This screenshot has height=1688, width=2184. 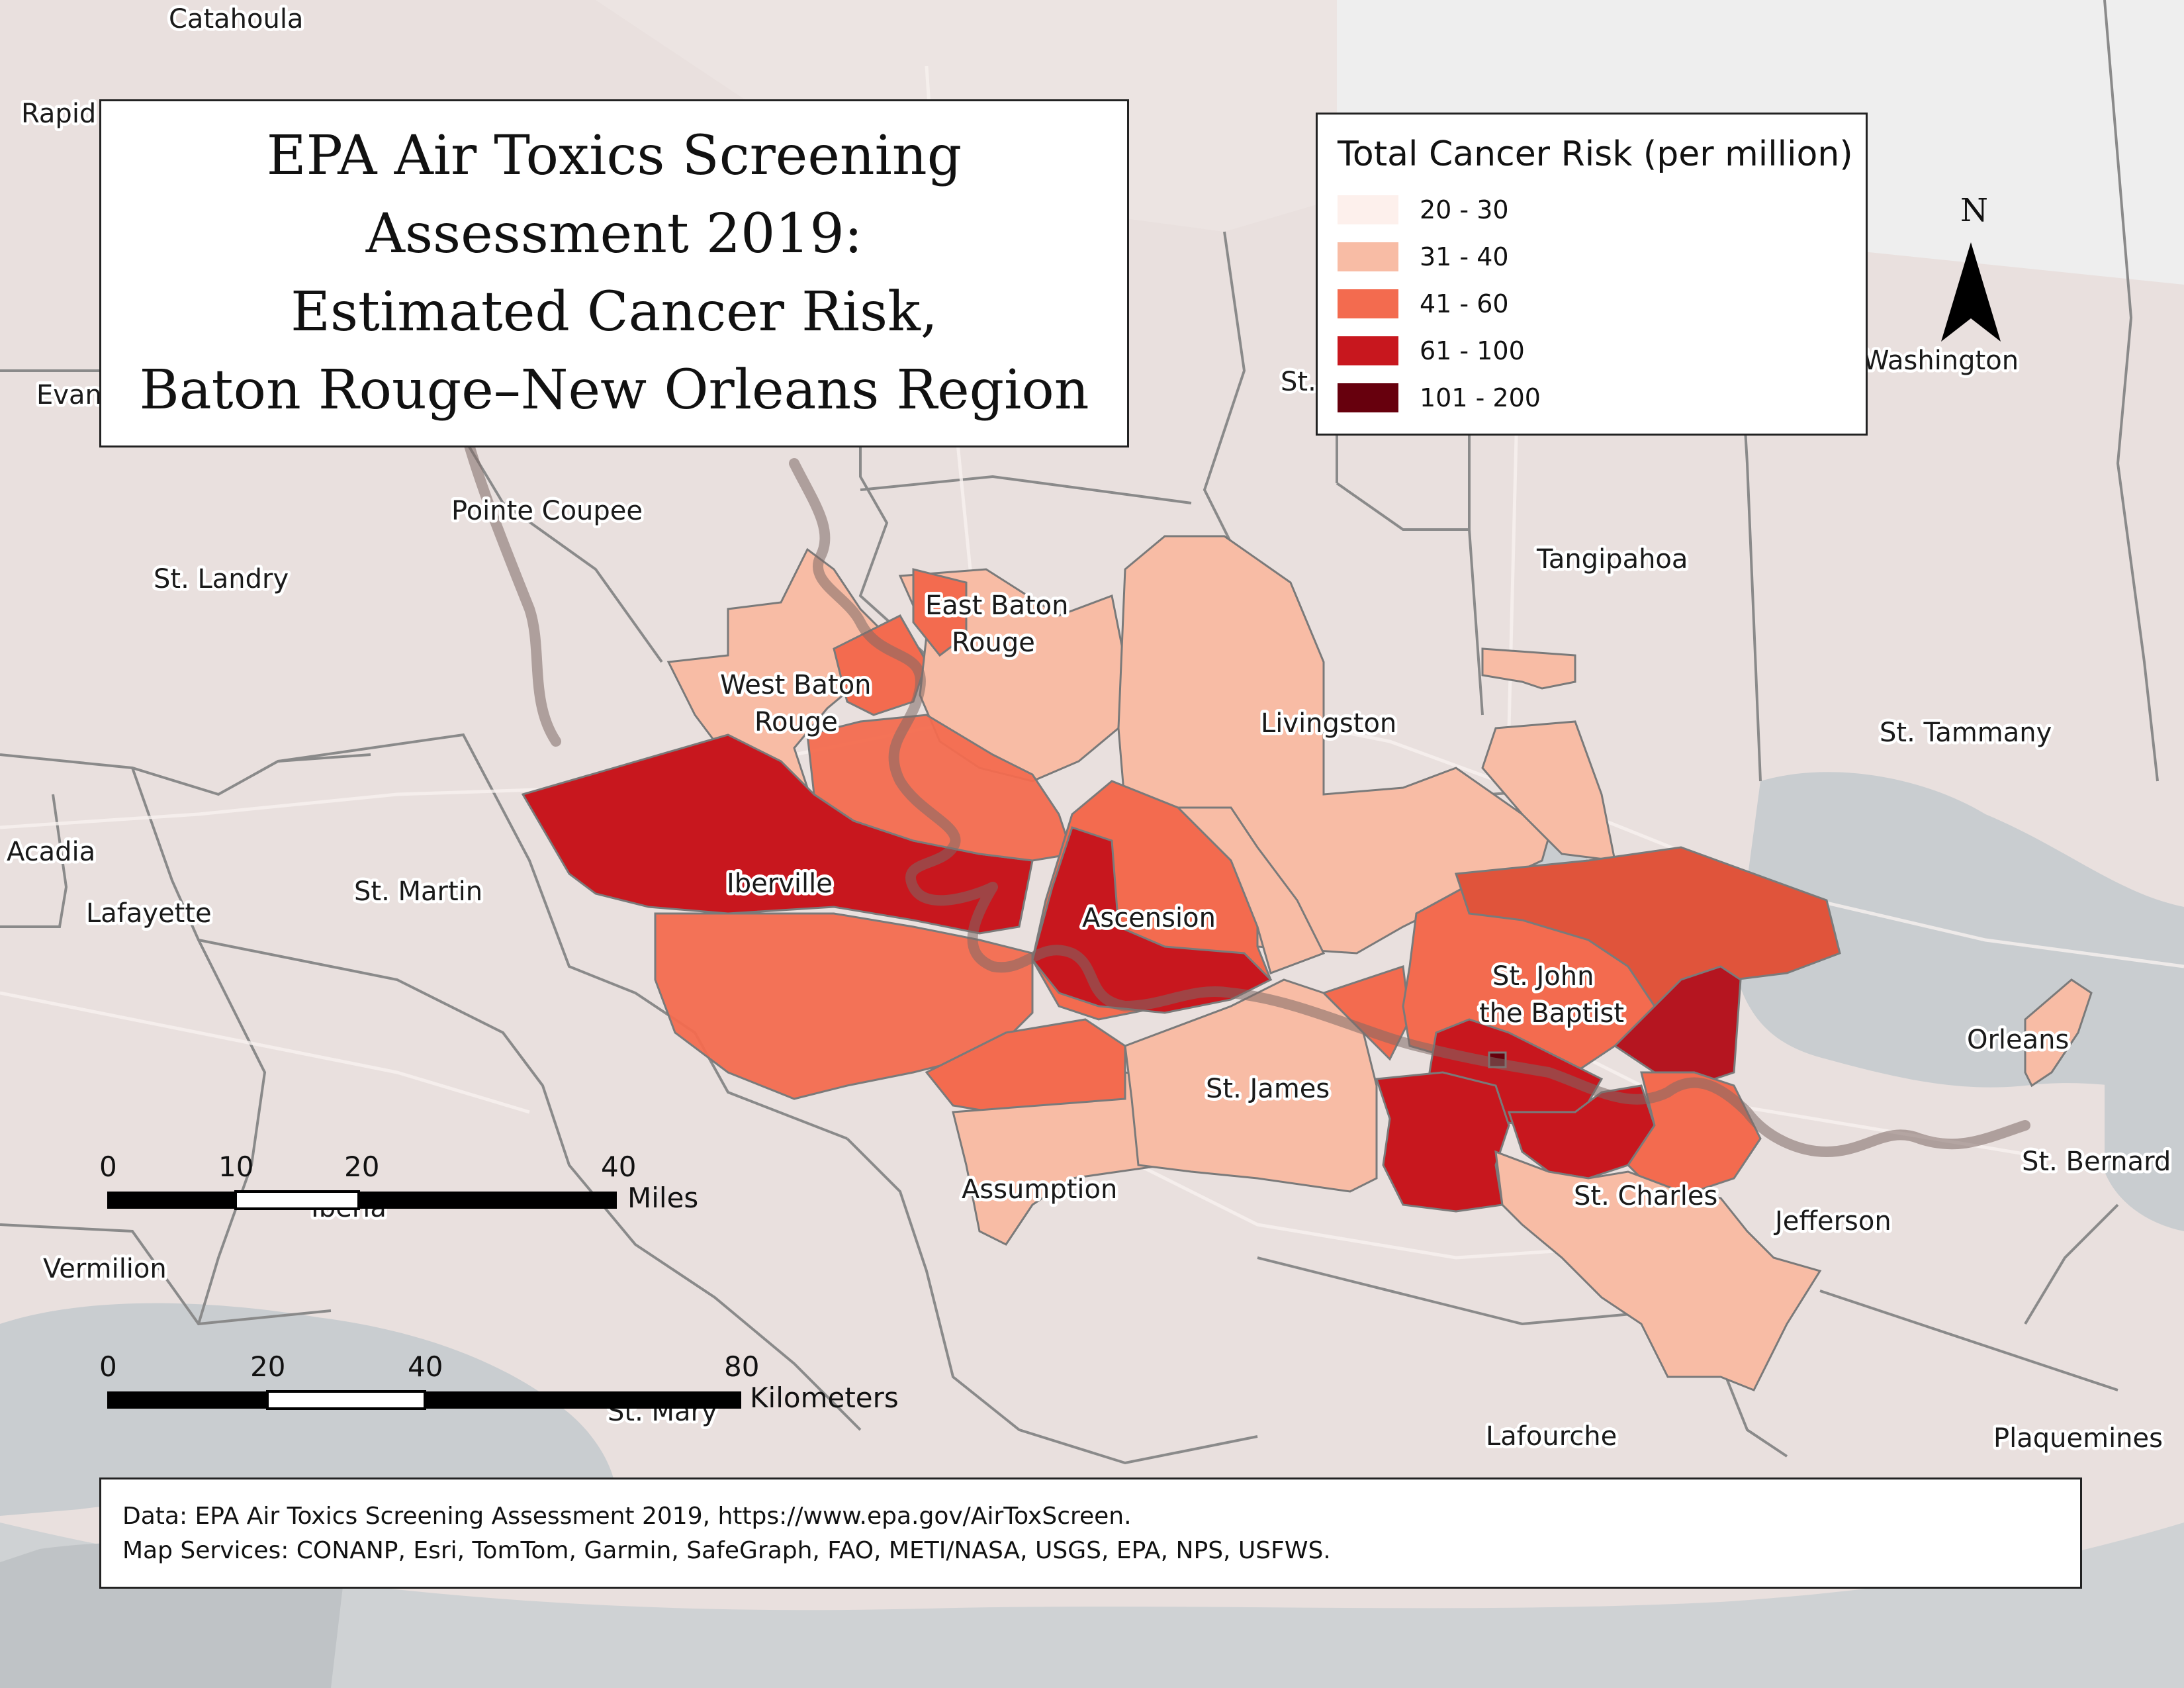 What do you see at coordinates (1612, 559) in the screenshot?
I see `label-tangipahoa: Tangipahoa` at bounding box center [1612, 559].